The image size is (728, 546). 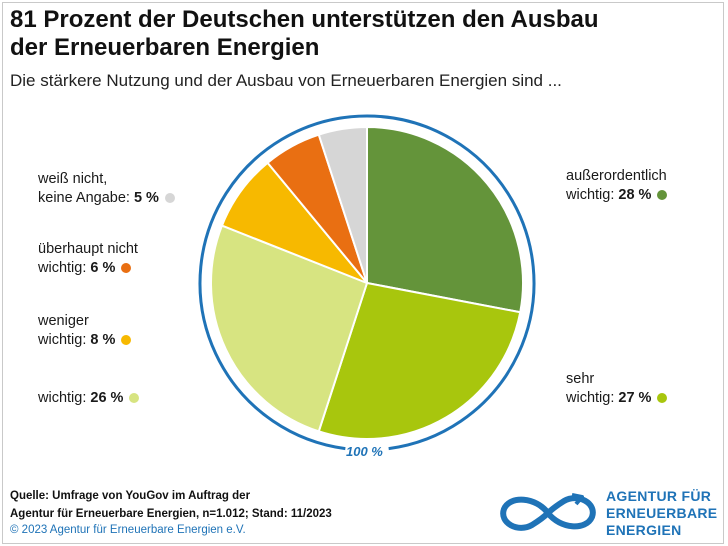 I want to click on legend-item-weiss-nicht: weiß nicht, keine Angabe: 5 %, so click(x=106, y=189).